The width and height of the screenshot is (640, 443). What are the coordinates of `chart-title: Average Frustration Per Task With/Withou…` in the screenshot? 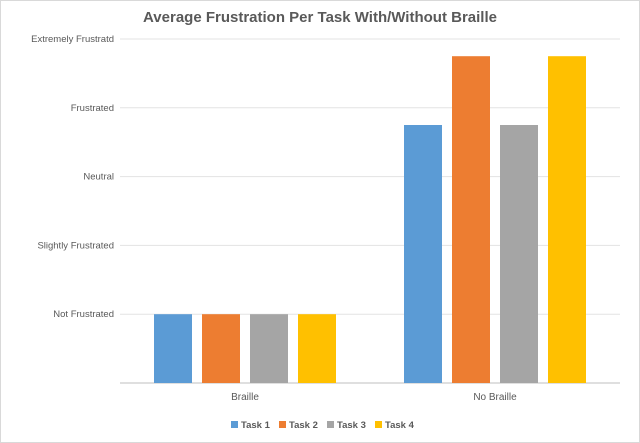 It's located at (320, 17).